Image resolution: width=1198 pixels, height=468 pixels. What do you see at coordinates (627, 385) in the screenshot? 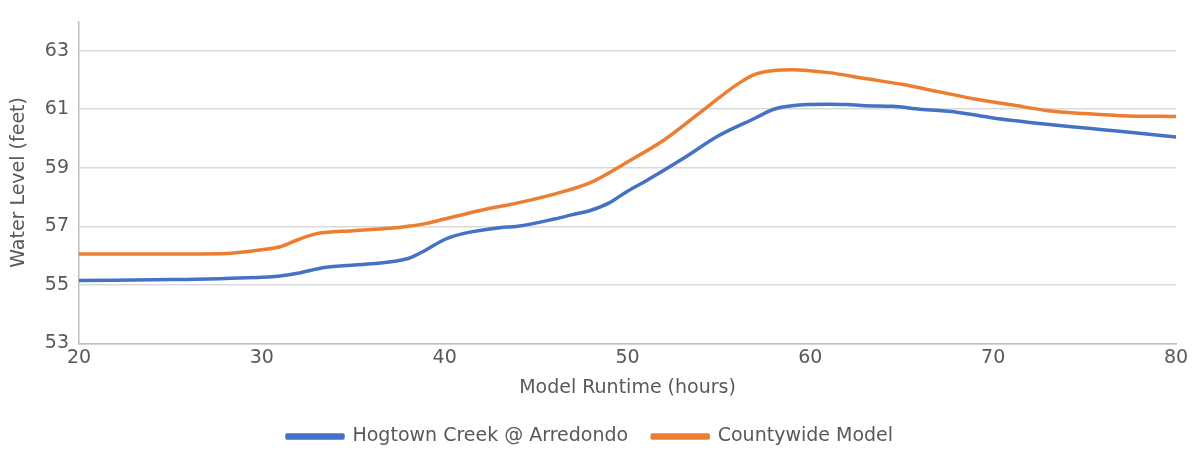
I see `x-axis-title: Model Runtime (hours)` at bounding box center [627, 385].